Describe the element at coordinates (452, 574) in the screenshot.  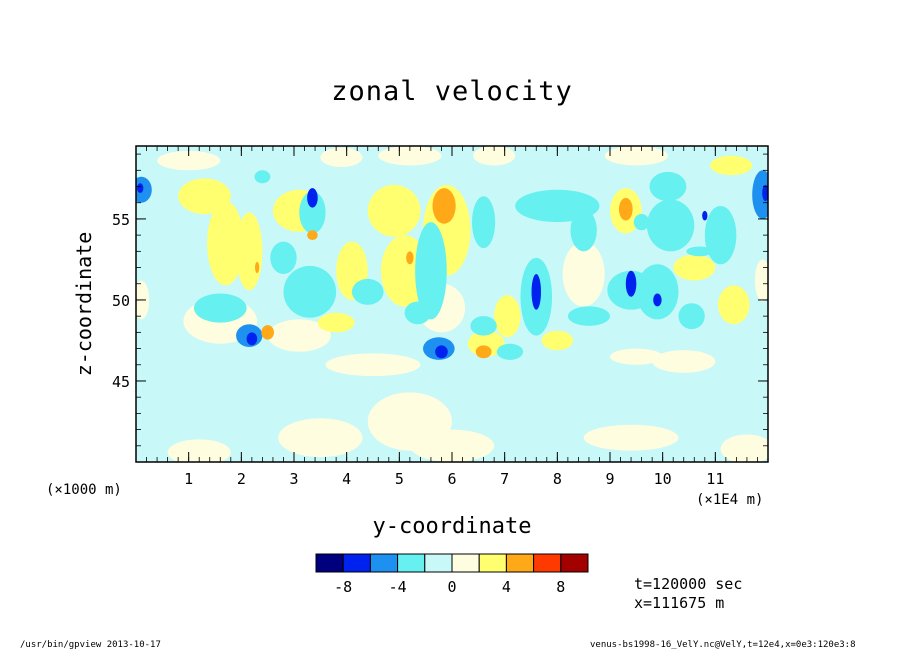
I see `colorbar: -8 -4 0 4 8` at that location.